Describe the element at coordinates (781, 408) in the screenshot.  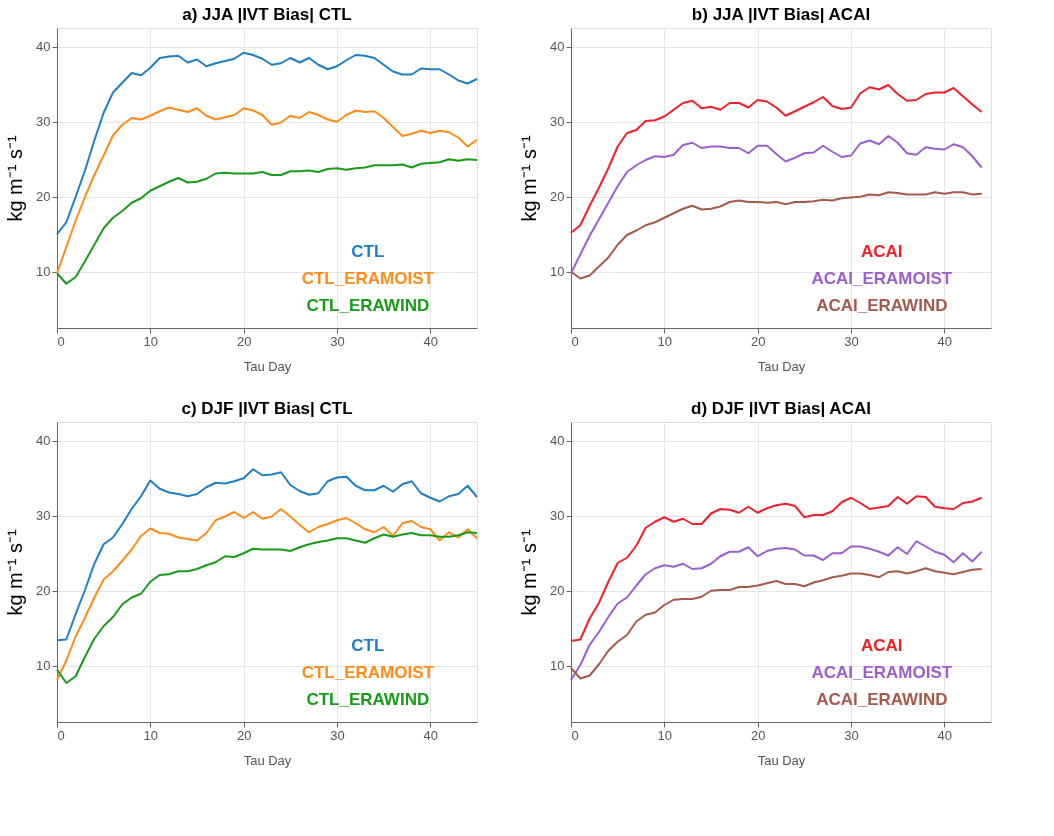
I see `chart-title: d) DJF |IVT Bias| ACAI` at that location.